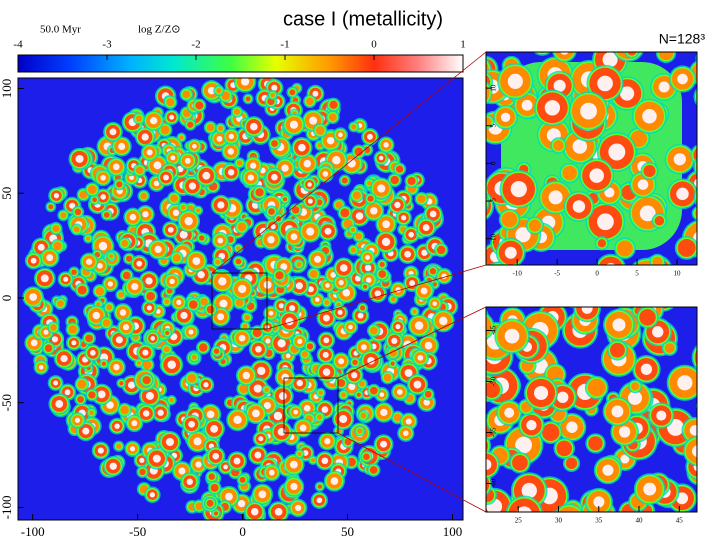 The width and height of the screenshot is (720, 540). Describe the element at coordinates (242, 531) in the screenshot. I see `x-tick-label: 0` at that location.